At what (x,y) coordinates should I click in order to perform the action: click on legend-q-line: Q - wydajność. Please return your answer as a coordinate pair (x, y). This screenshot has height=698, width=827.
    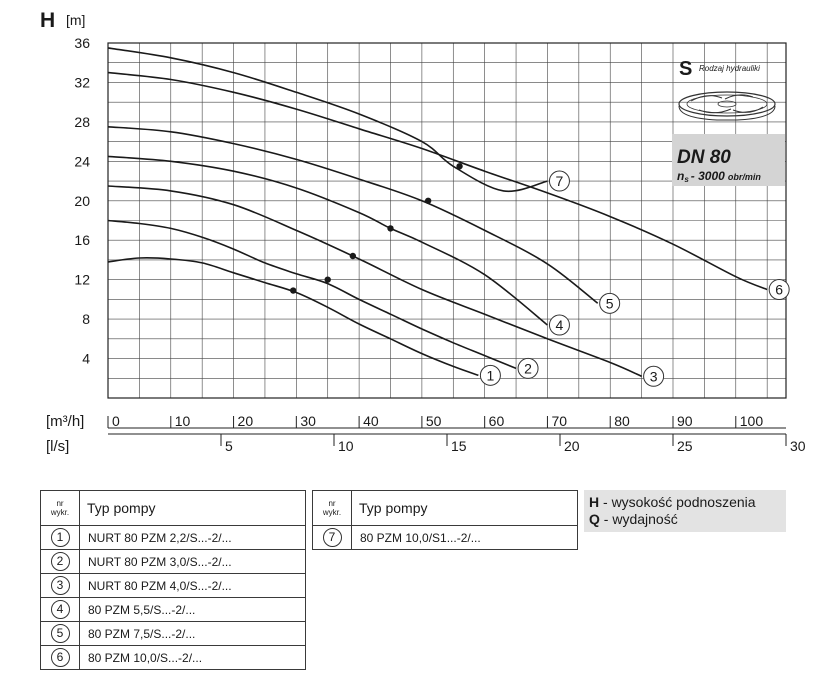
    Looking at the image, I should click on (633, 519).